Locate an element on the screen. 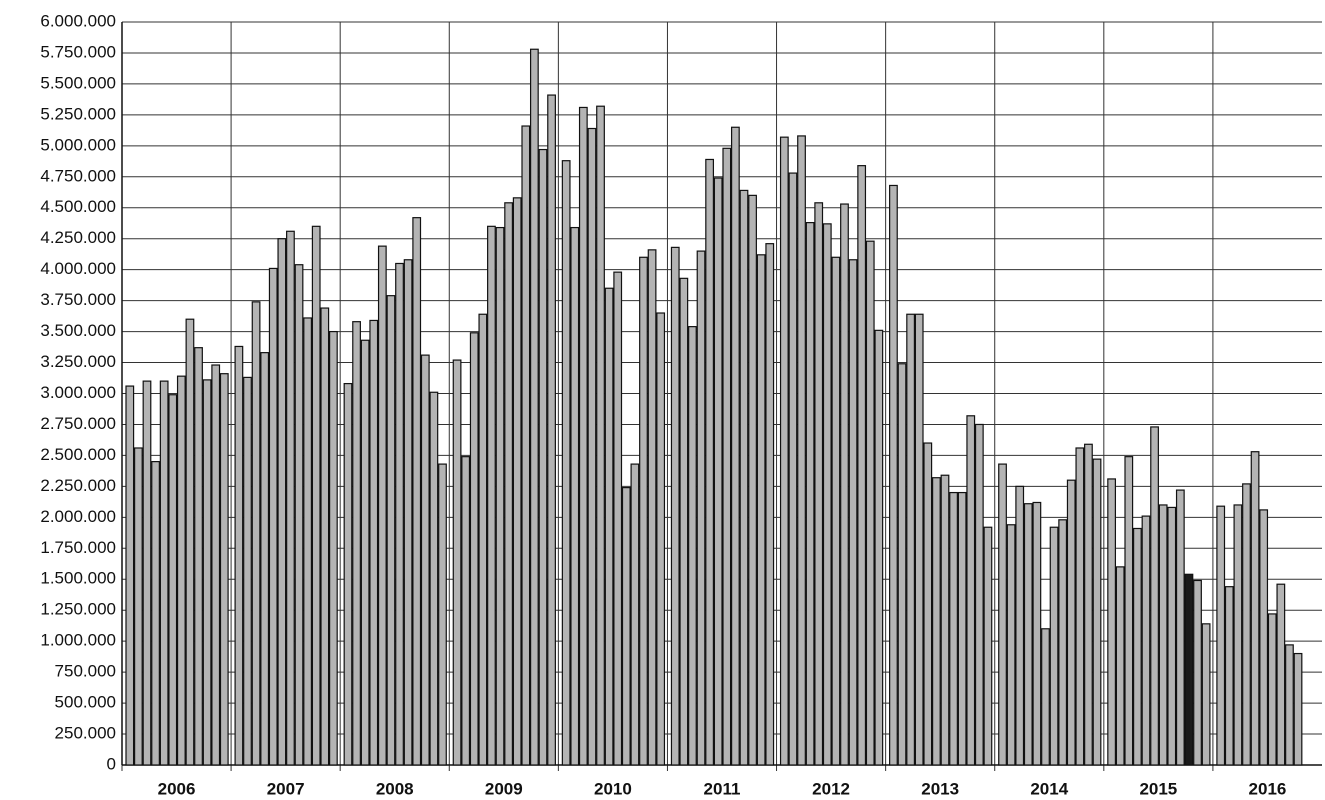 This screenshot has width=1325, height=800. y-tick-label: 5.750.000 is located at coordinates (78, 51).